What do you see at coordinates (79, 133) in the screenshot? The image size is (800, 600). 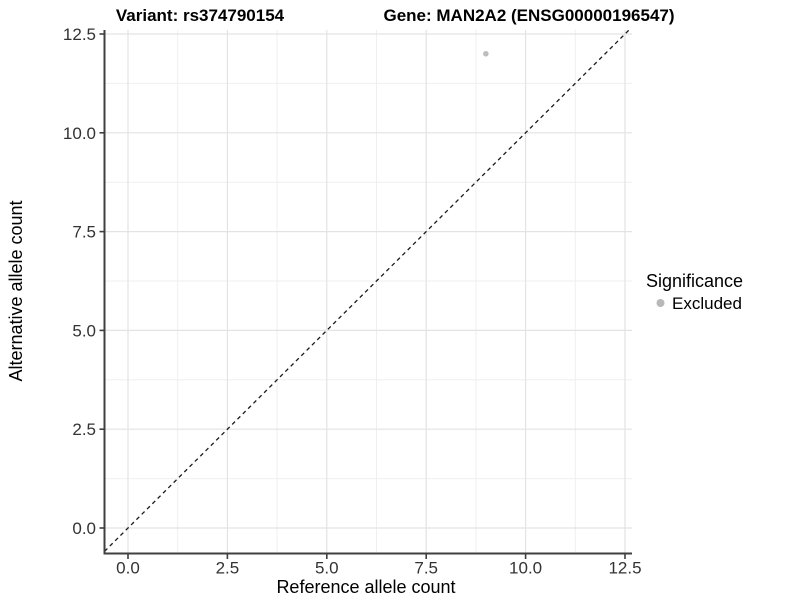 I see `y-tick-label: 10.0` at bounding box center [79, 133].